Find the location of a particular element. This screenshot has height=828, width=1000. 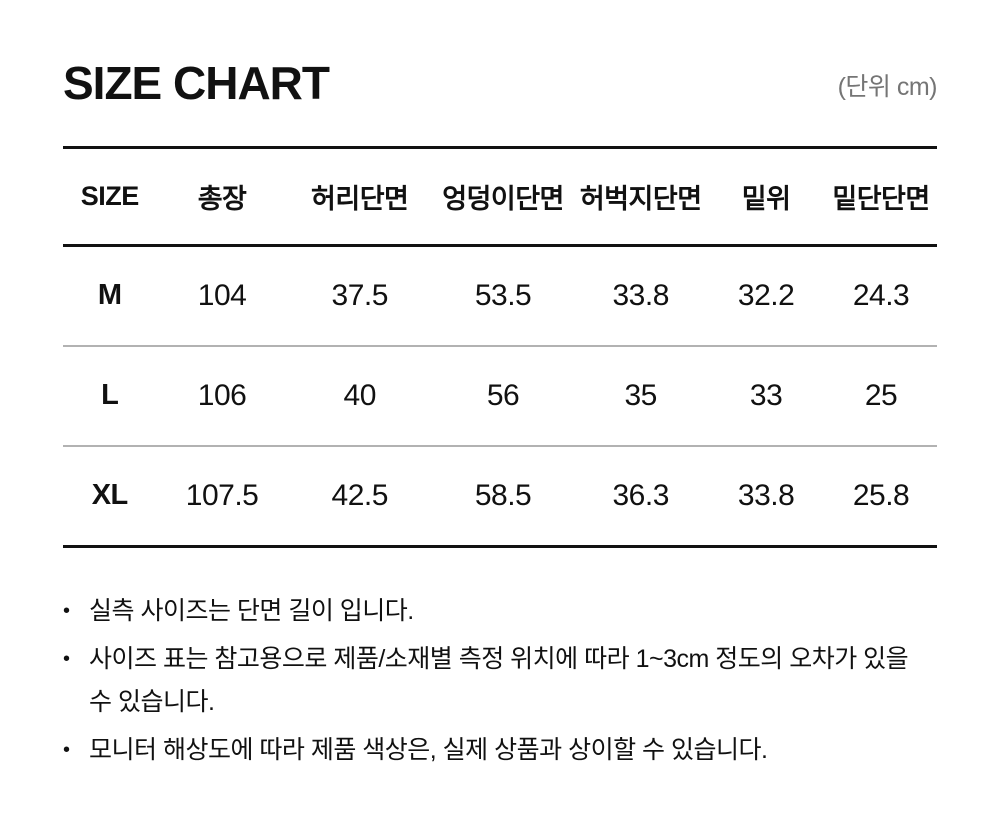

cell-value: 35 is located at coordinates (641, 395).